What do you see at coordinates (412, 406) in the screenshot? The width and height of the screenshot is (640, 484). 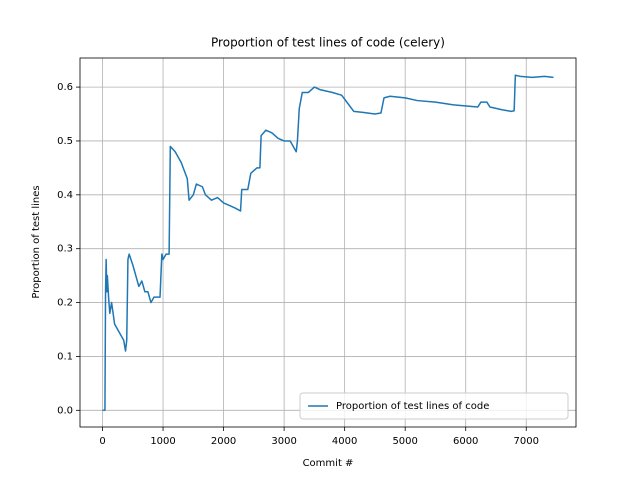 I see `legend-label: Proportion of test lines of code` at bounding box center [412, 406].